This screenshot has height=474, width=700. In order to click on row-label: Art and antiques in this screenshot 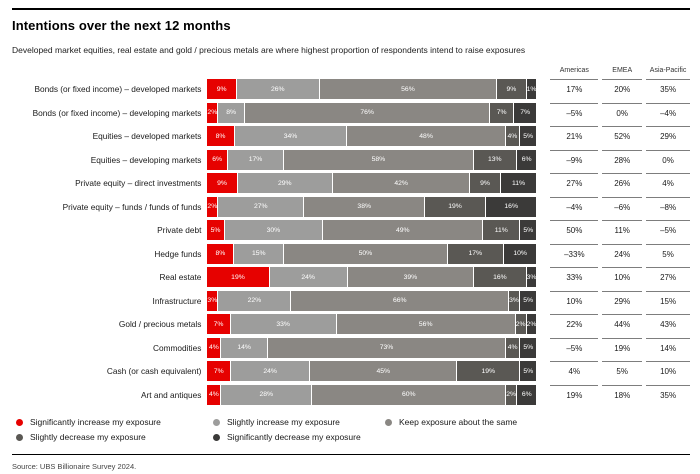, I will do `click(171, 394)`.